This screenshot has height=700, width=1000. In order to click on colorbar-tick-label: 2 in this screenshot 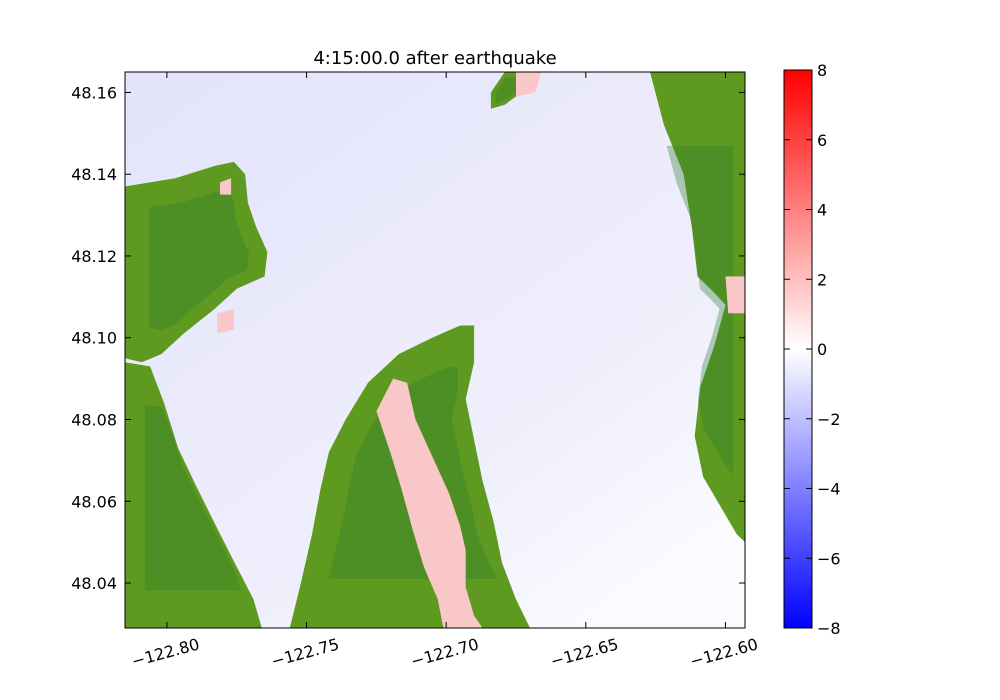, I will do `click(822, 279)`.